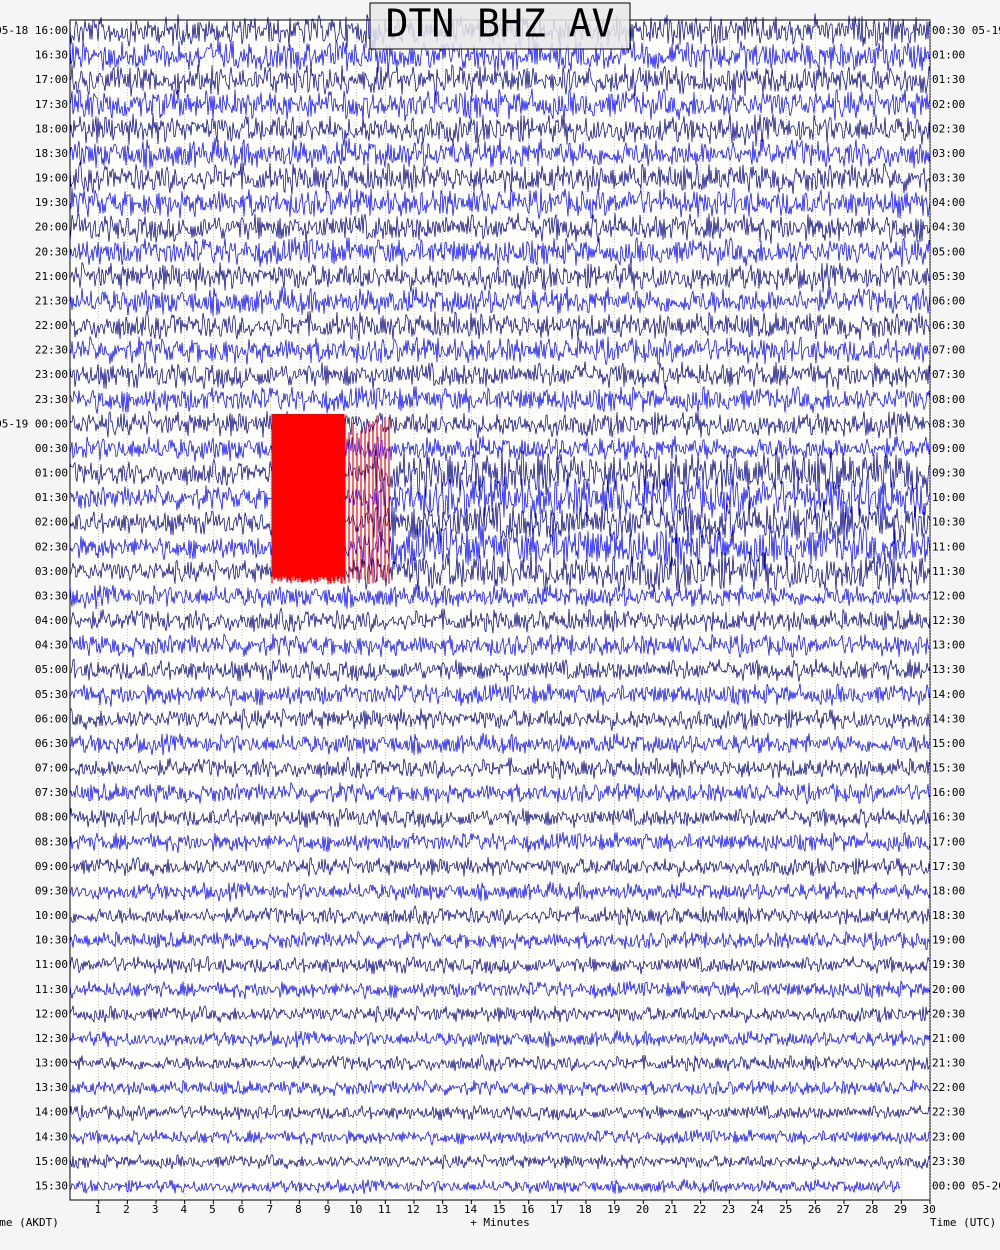 The image size is (1000, 1250). I want to click on left-time-label: 18:00, so click(51, 128).